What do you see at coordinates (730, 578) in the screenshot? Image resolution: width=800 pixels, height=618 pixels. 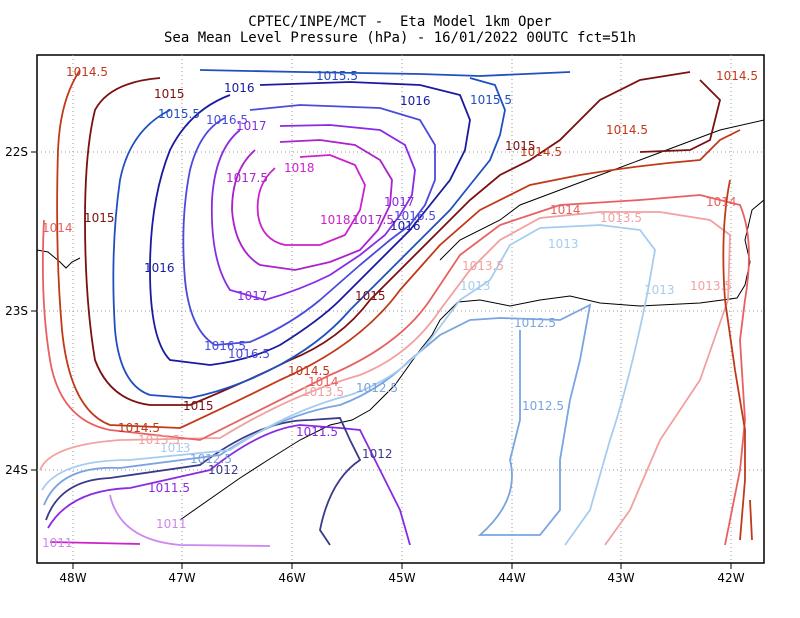 I see `x-tick-label: 42W` at bounding box center [730, 578].